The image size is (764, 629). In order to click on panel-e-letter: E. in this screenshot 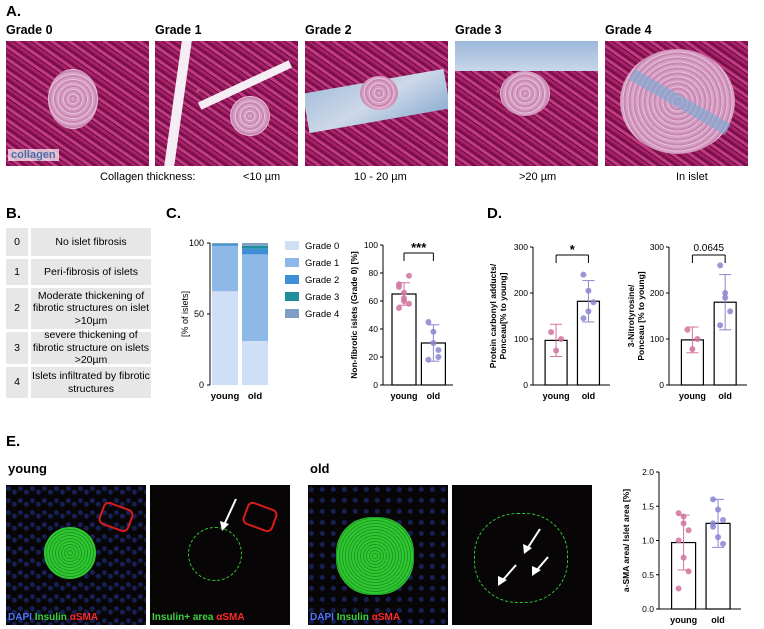, I will do `click(13, 441)`.